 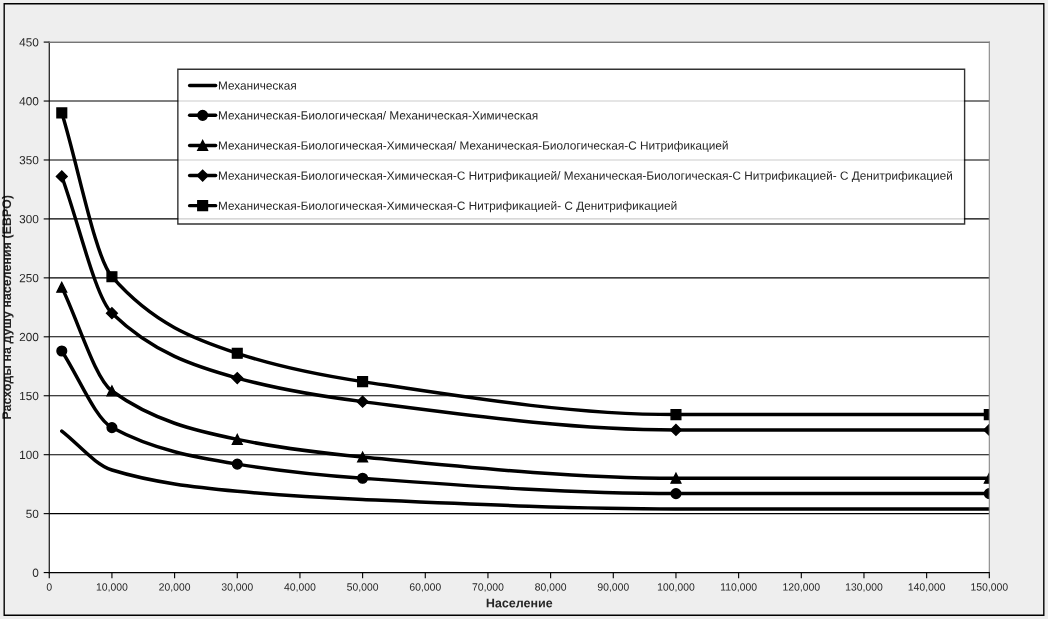 I want to click on x-tick-label: 50,000, so click(x=363, y=587).